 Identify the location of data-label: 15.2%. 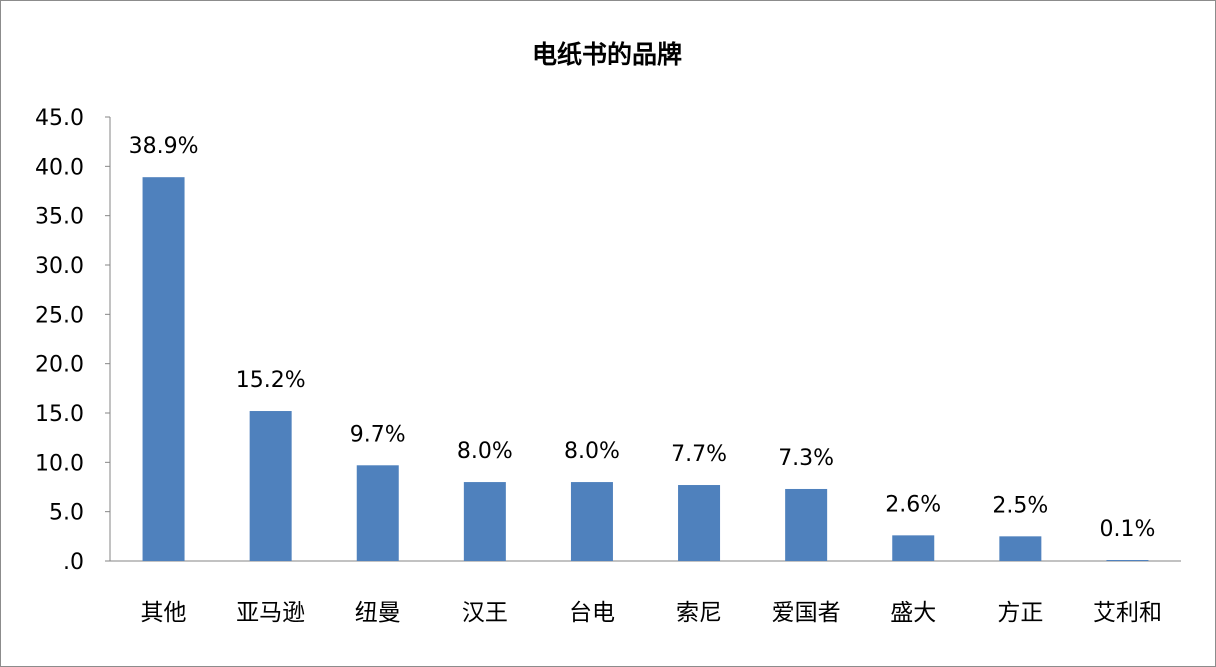
(271, 380).